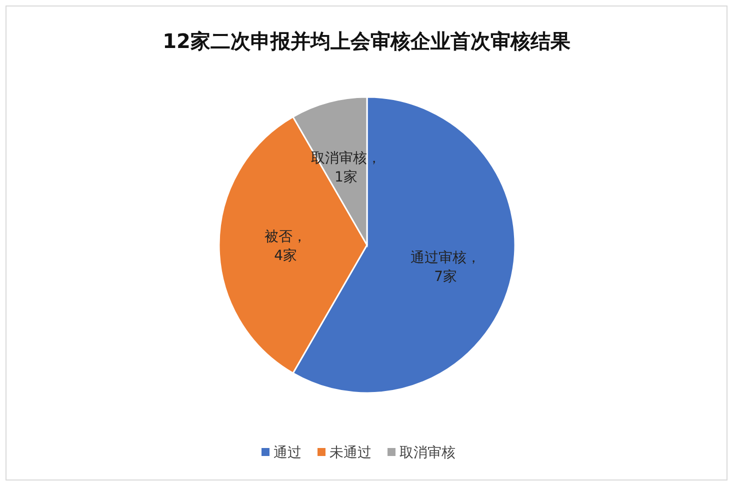  I want to click on legend-label: 取消审核, so click(428, 453).